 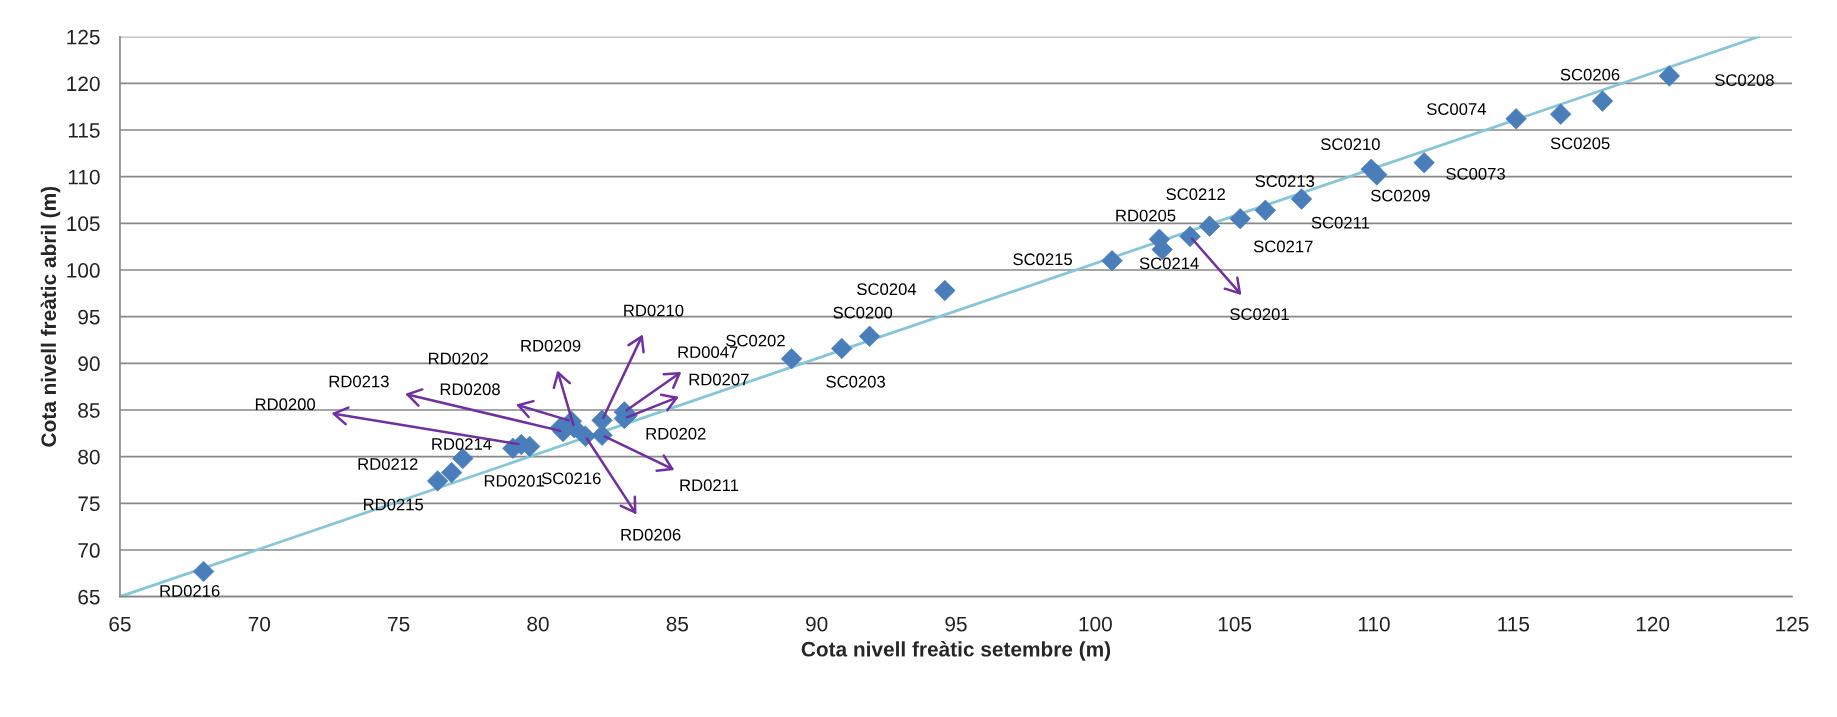 What do you see at coordinates (89, 550) in the screenshot?
I see `y-tick-label: 70` at bounding box center [89, 550].